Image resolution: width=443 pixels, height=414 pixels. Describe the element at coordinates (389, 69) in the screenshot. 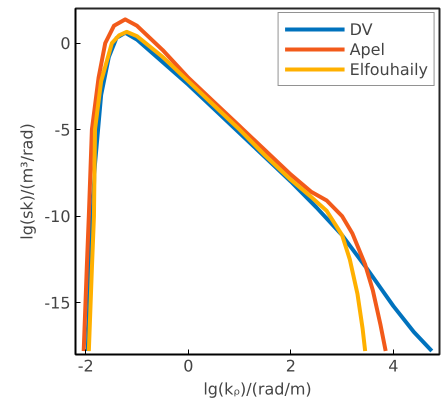

I see `legend-label: Elfouhaily` at that location.